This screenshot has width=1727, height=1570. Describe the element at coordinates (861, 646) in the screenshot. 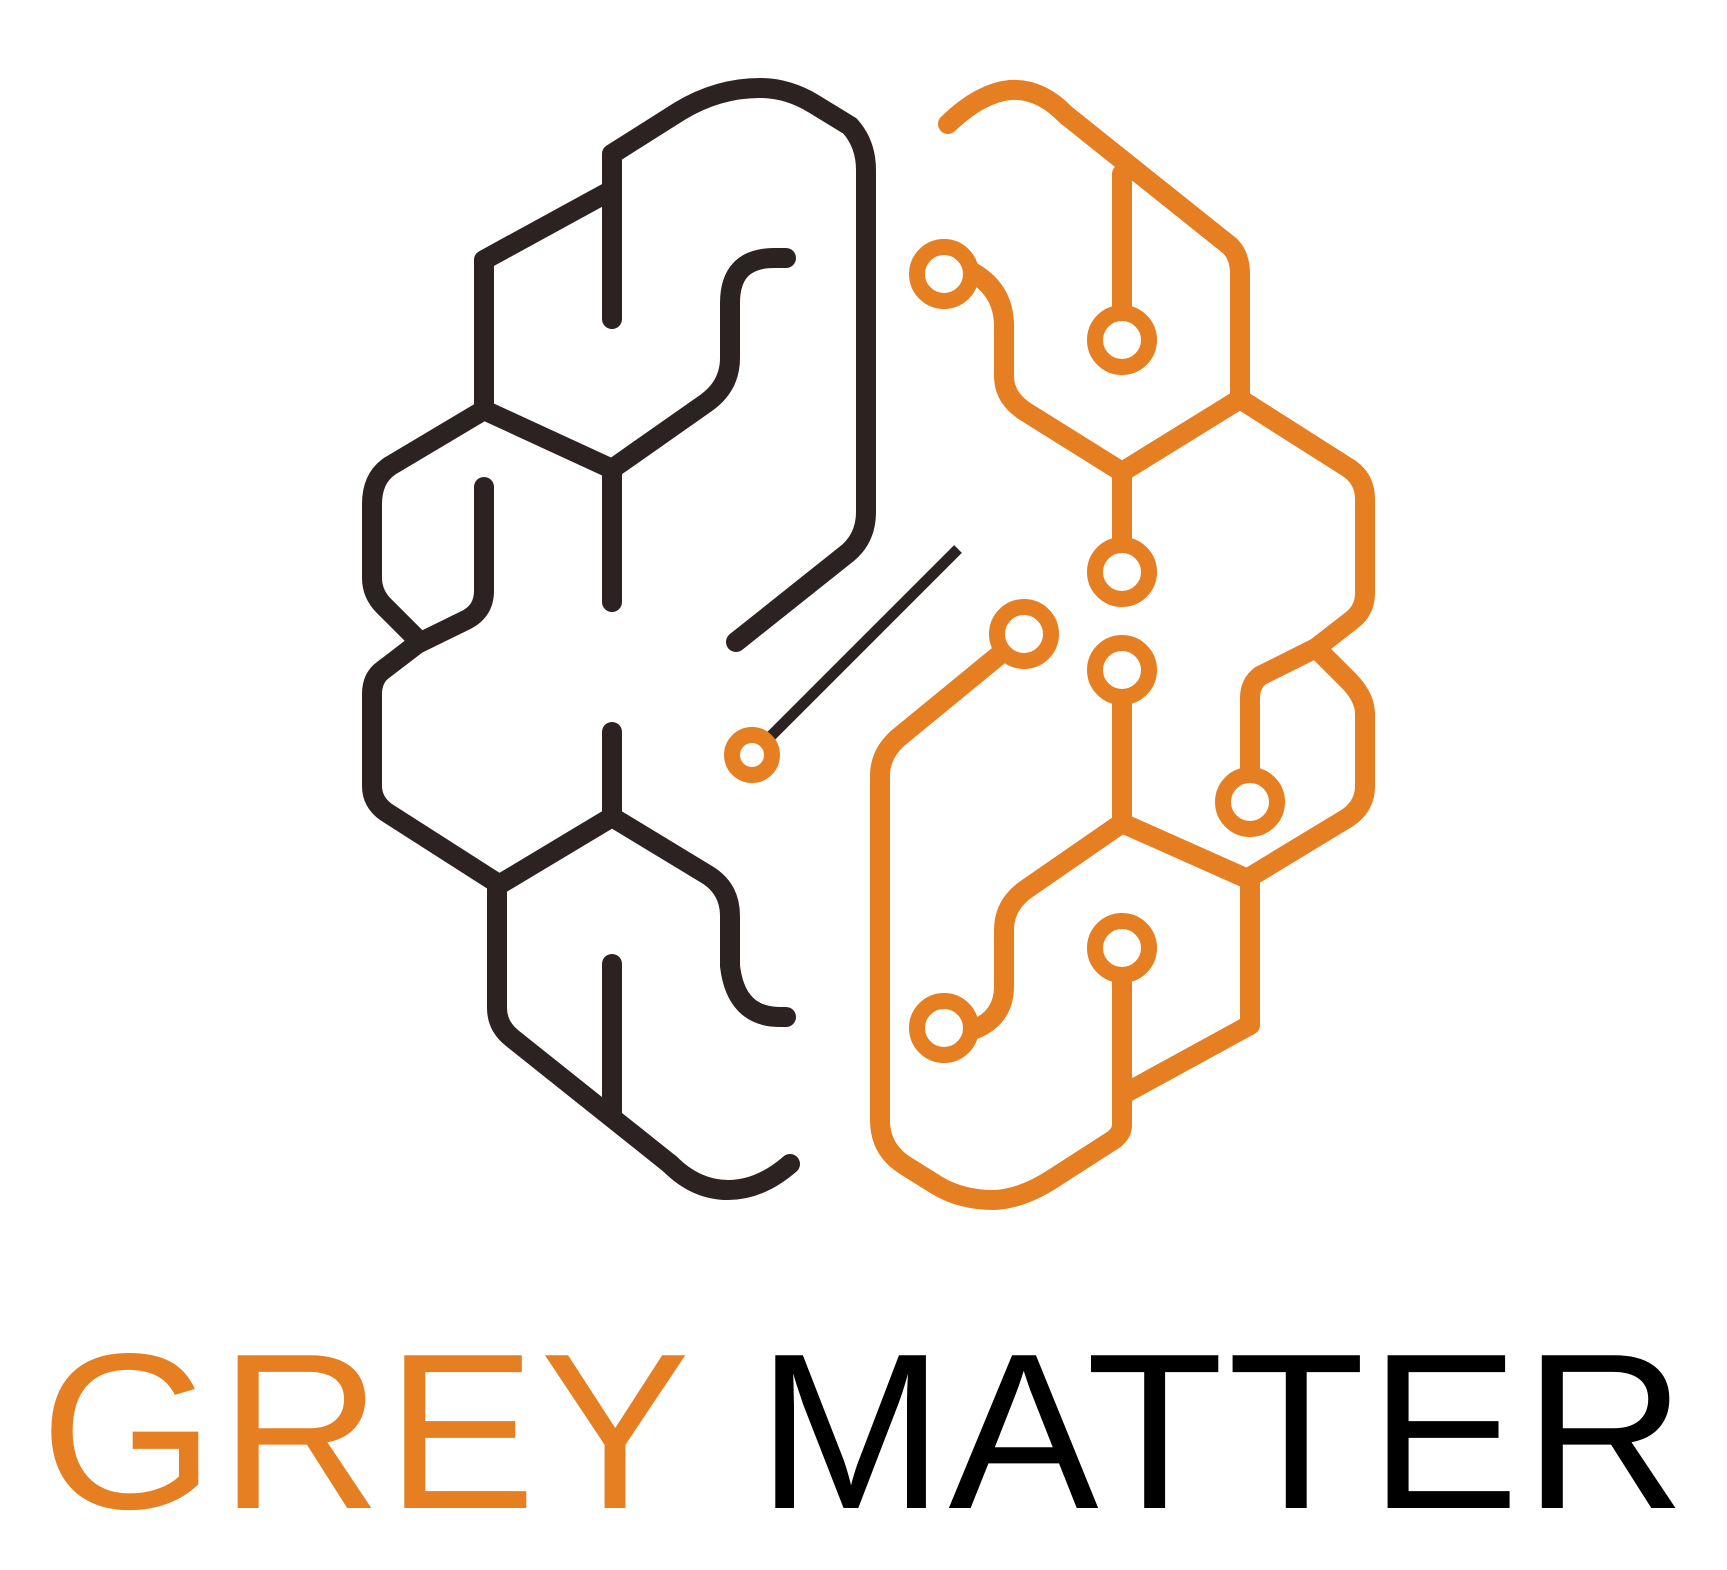

I see `center-connector` at that location.